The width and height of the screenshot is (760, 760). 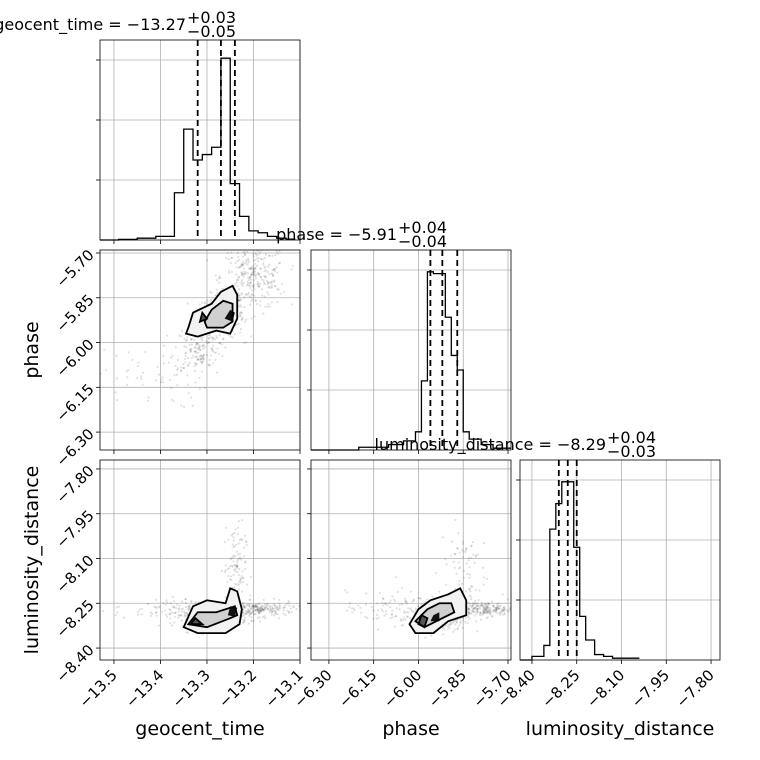 What do you see at coordinates (411, 560) in the screenshot?
I see `axes-frame` at bounding box center [411, 560].